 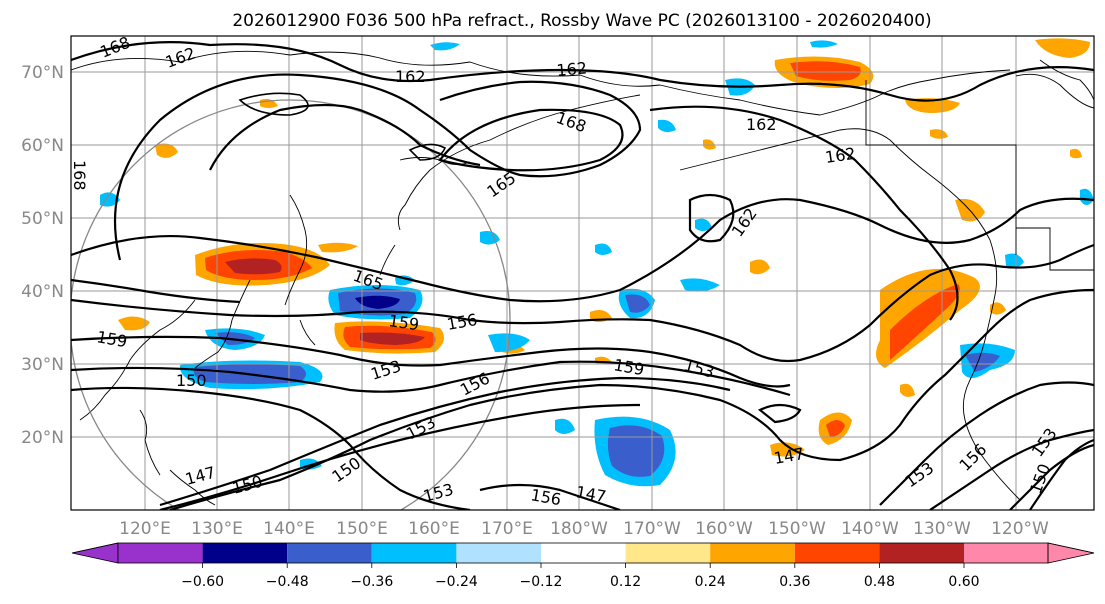 I want to click on svg-text: 60°N, so click(x=42, y=146).